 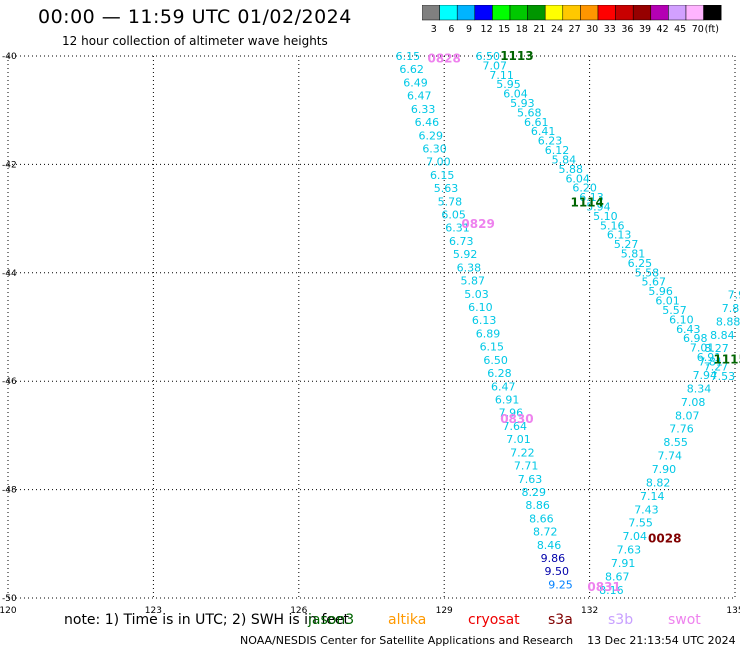 What do you see at coordinates (457, 228) in the screenshot?
I see `wave-height-label: 6.31` at bounding box center [457, 228].